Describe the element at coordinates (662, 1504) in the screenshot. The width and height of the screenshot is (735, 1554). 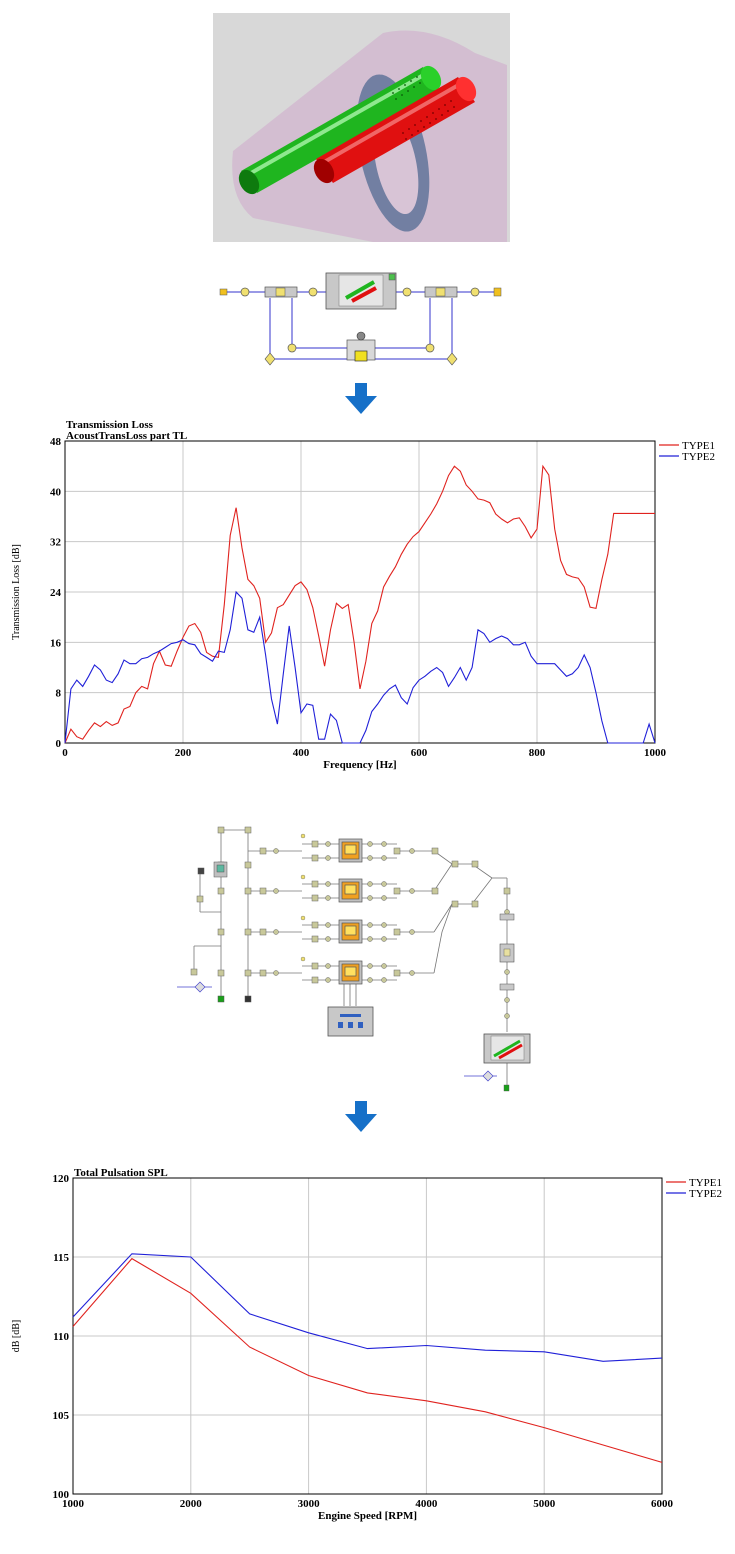
I see `x-tick-label: 6000` at that location.